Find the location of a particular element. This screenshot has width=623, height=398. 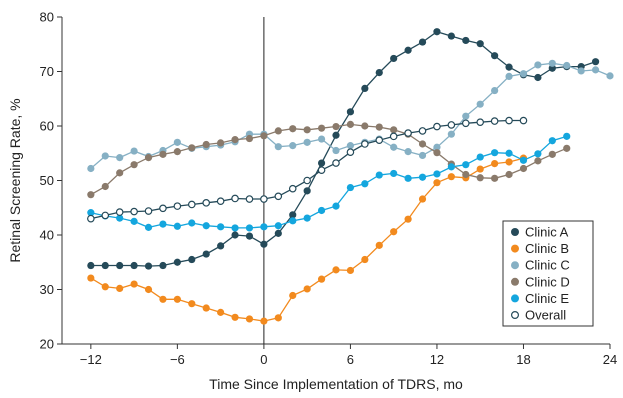

legend-label: Overall is located at coordinates (545, 315).